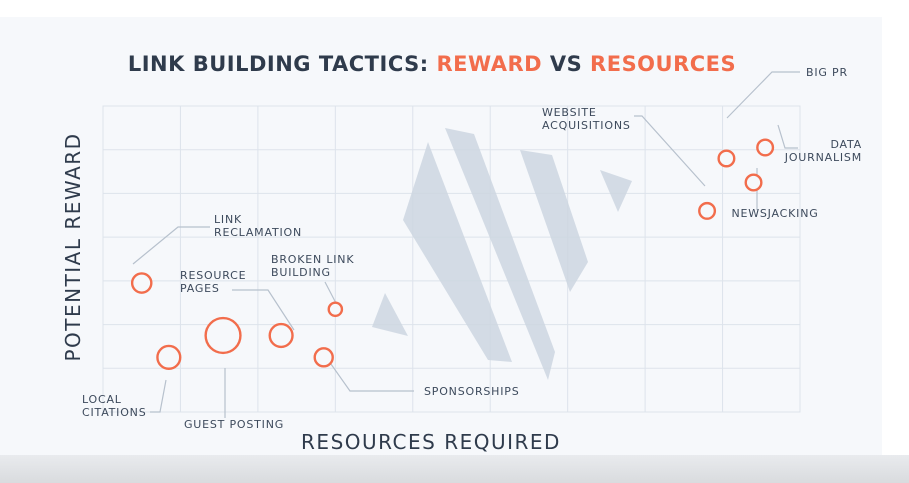 The height and width of the screenshot is (483, 909). I want to click on point-label: DATA JOURNALISM, so click(823, 151).